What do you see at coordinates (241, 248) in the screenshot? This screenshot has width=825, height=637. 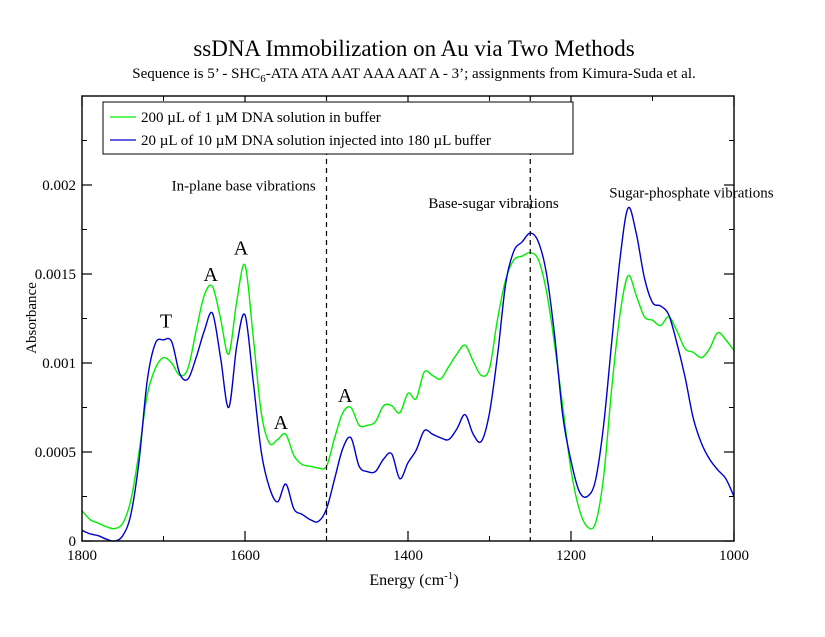 I see `peak-label-2: A` at bounding box center [241, 248].